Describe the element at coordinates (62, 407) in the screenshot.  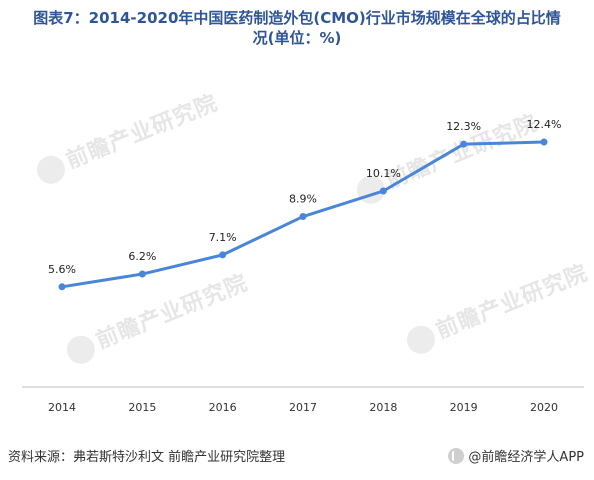
I see `x-tick-label: 2014` at that location.